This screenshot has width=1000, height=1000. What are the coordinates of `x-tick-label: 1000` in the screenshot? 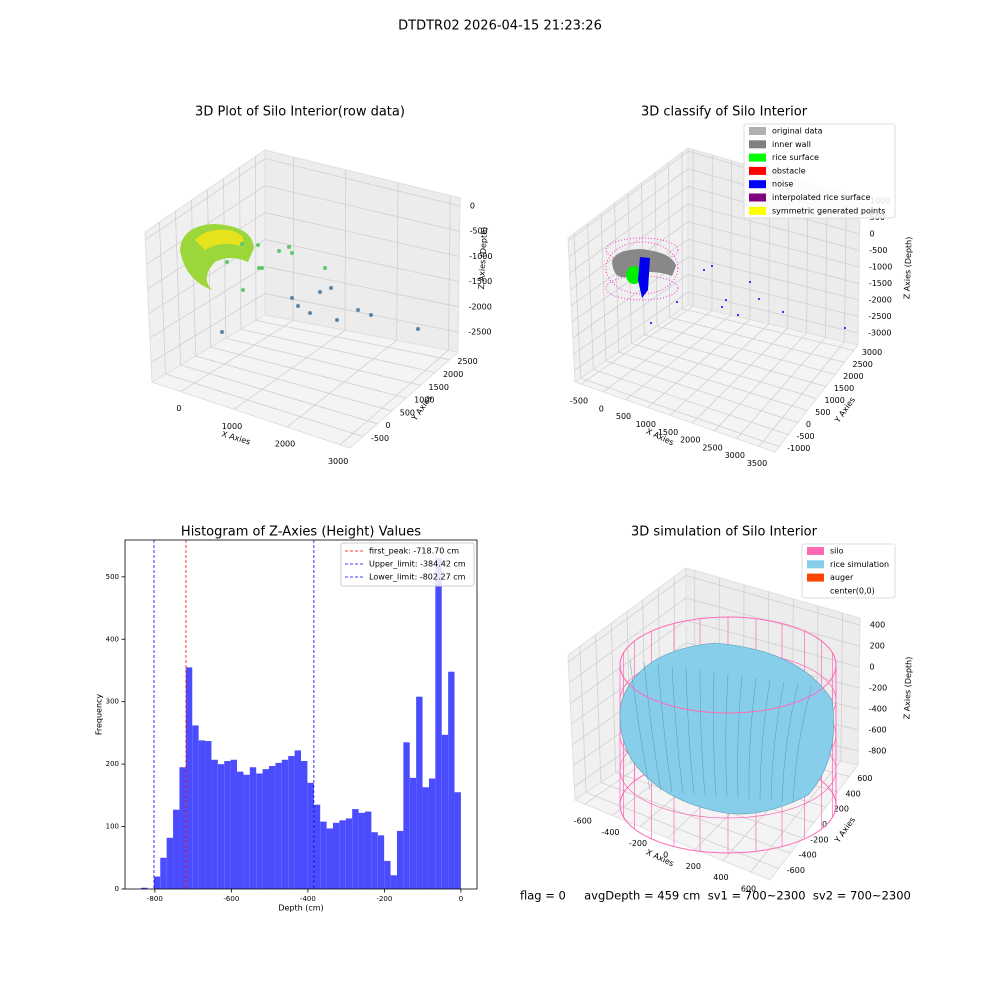 It's located at (232, 426).